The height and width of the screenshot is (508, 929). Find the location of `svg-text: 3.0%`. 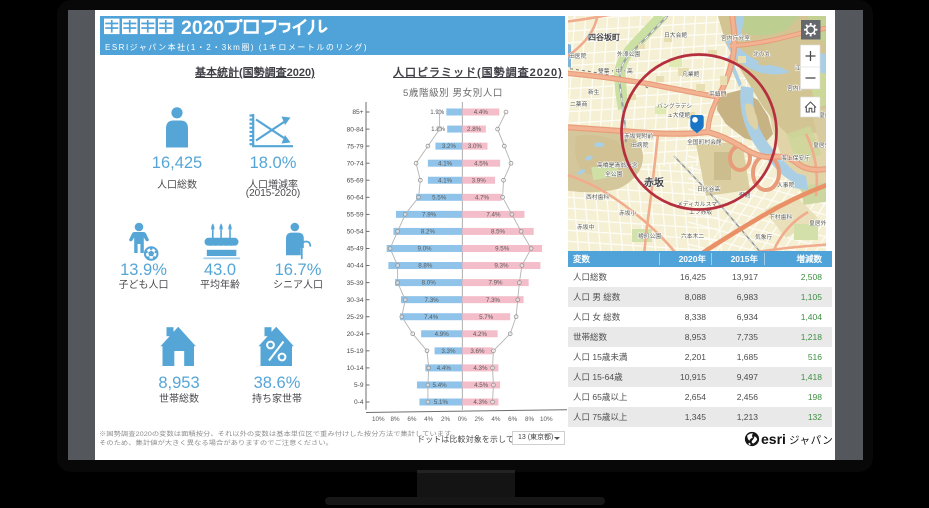

svg-text: 3.0% is located at coordinates (475, 146).